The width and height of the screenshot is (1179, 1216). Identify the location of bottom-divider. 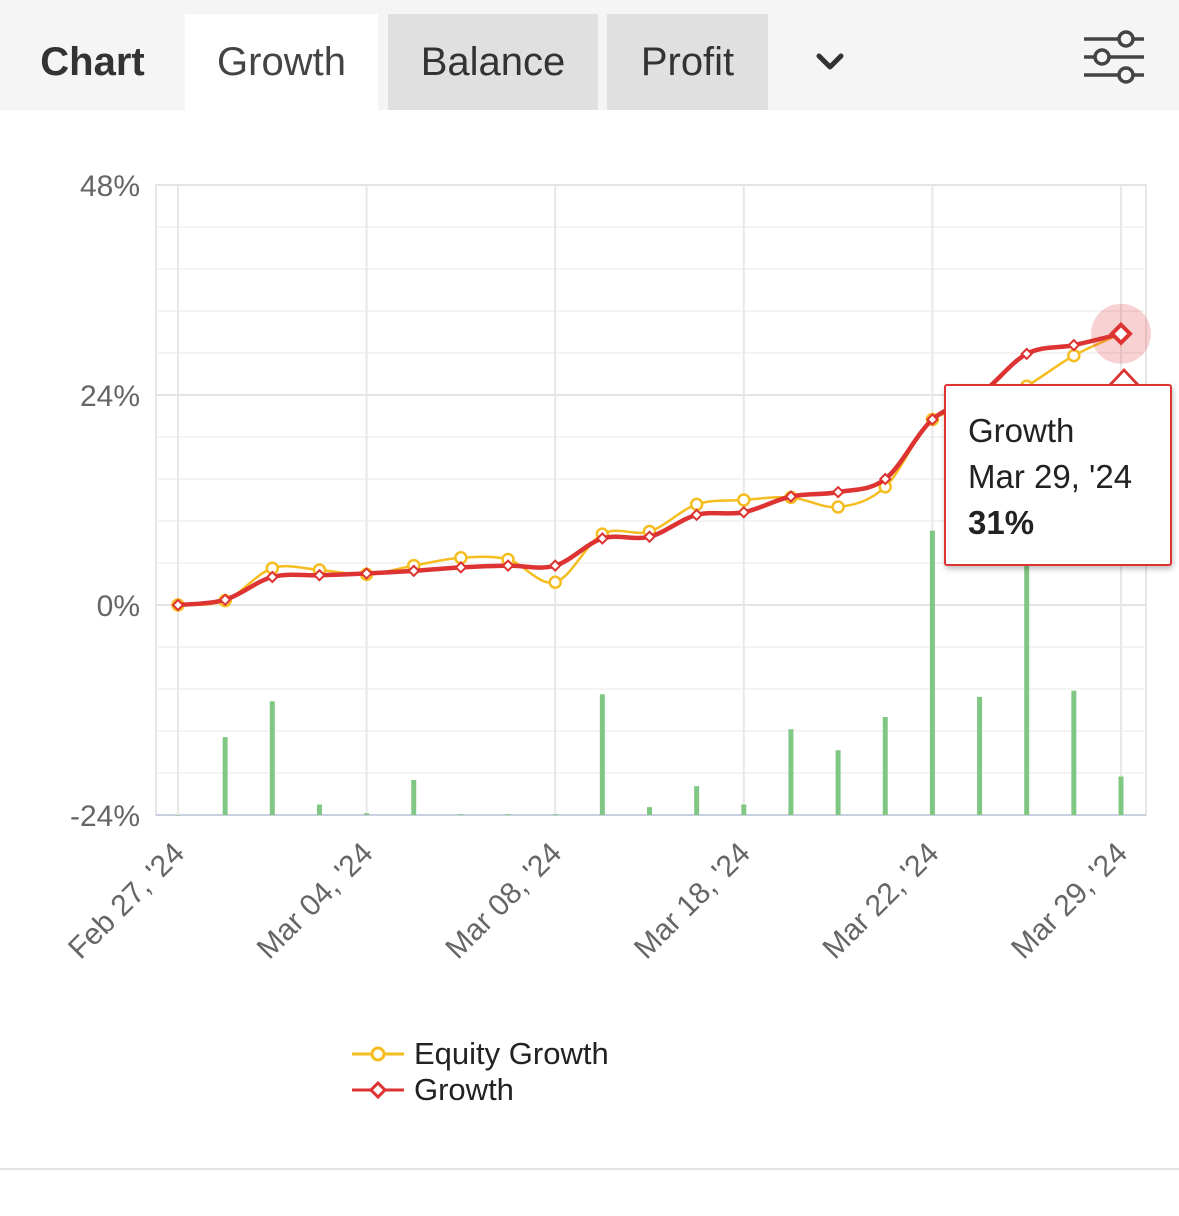
(589, 1169).